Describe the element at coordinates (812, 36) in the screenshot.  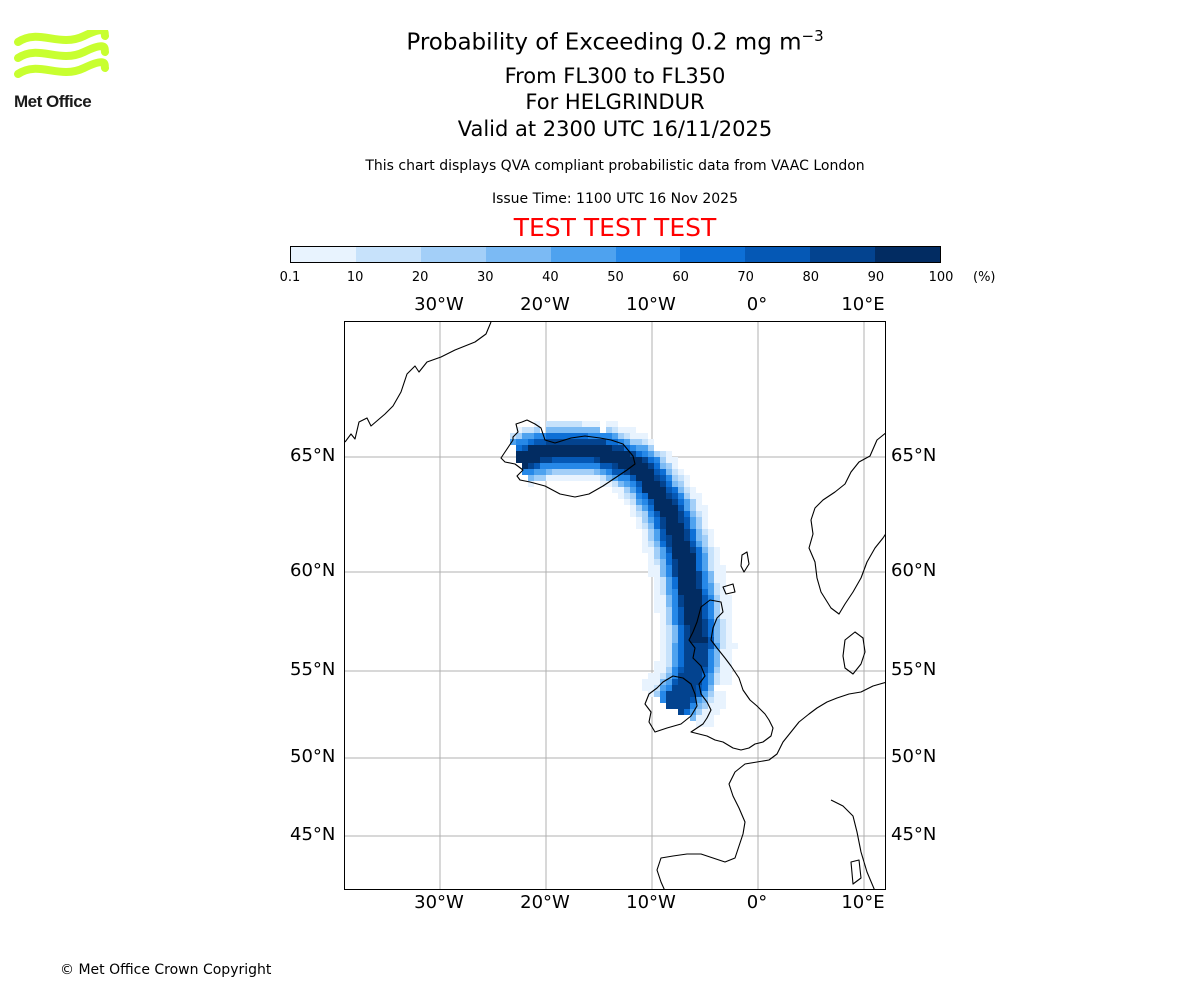
I see `title-superscript: −3` at that location.